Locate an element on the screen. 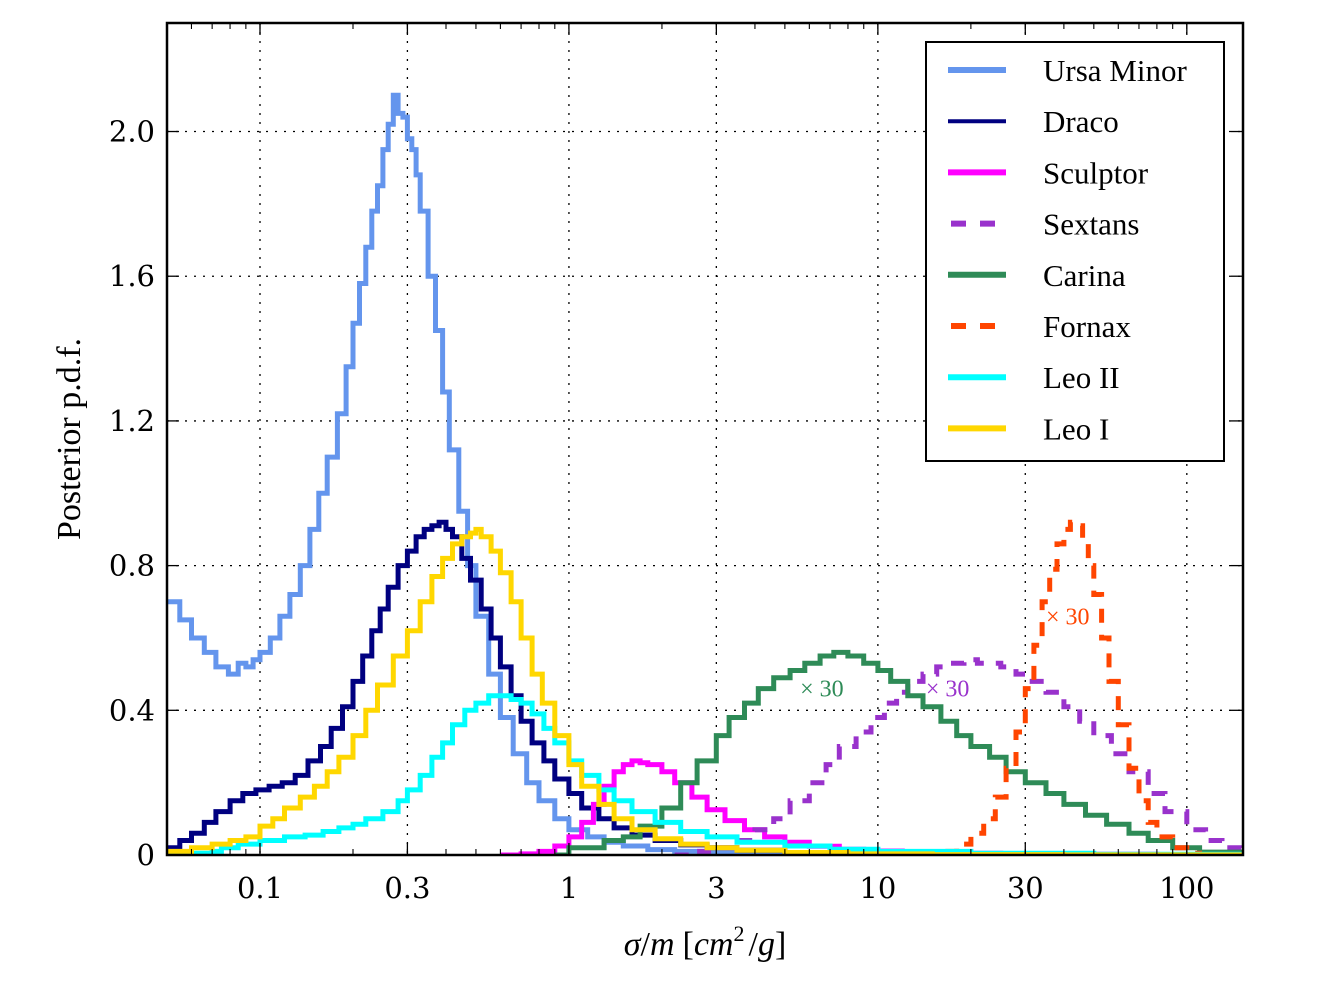 This screenshot has width=1322, height=992. x-label-slash: / is located at coordinates (646, 944).